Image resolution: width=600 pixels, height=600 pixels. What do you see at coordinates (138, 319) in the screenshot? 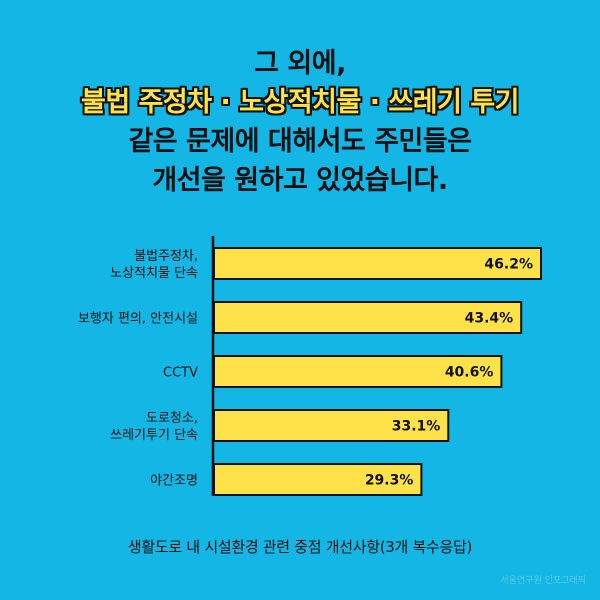
I see `category-label-1: 보행자 편의, 안전시설` at bounding box center [138, 319].